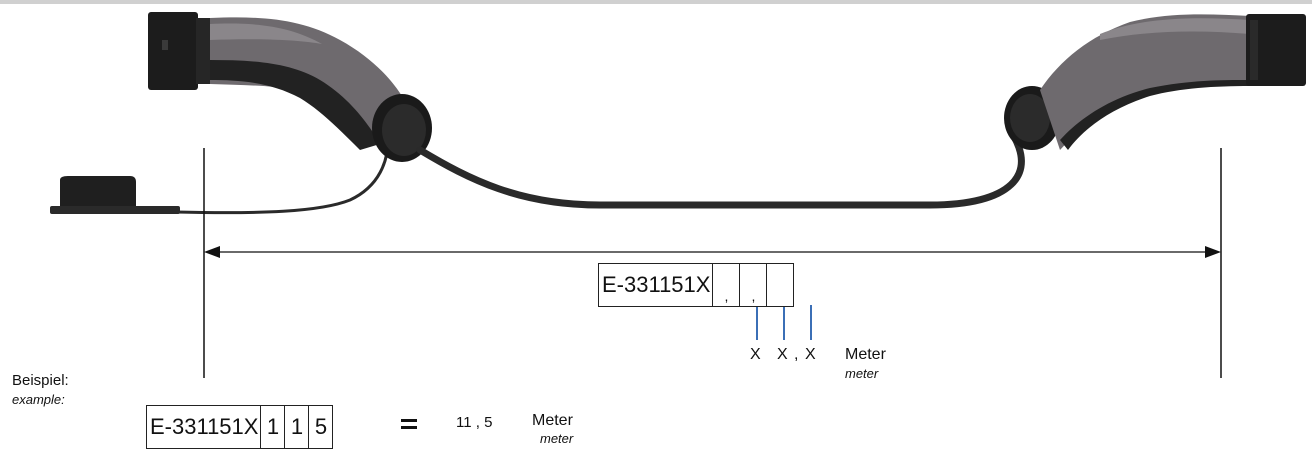 Image resolution: width=1312 pixels, height=450 pixels. What do you see at coordinates (796, 354) in the screenshot?
I see `placeholder-comma: ,` at bounding box center [796, 354].